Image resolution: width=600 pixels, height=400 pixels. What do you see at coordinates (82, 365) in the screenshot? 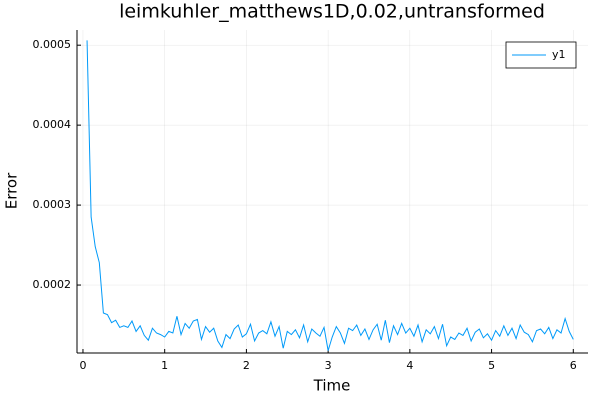
I see `x-tick-label: 0` at bounding box center [82, 365].